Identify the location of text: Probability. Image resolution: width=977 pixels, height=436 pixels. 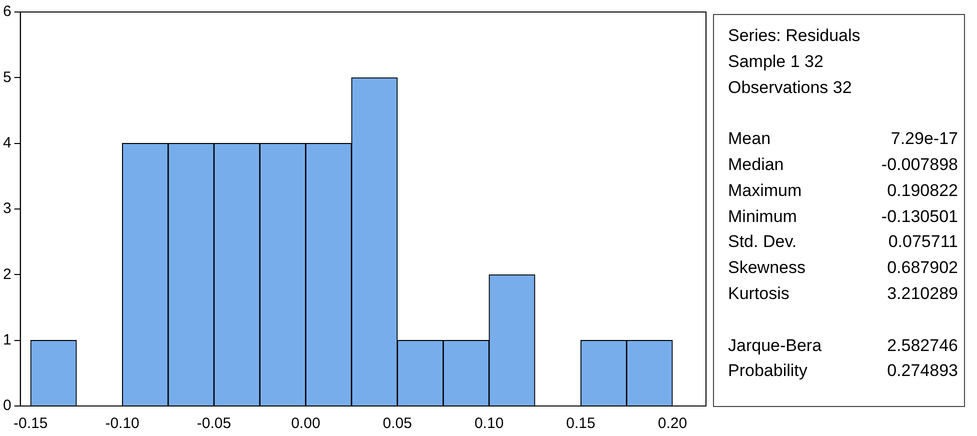
(768, 371).